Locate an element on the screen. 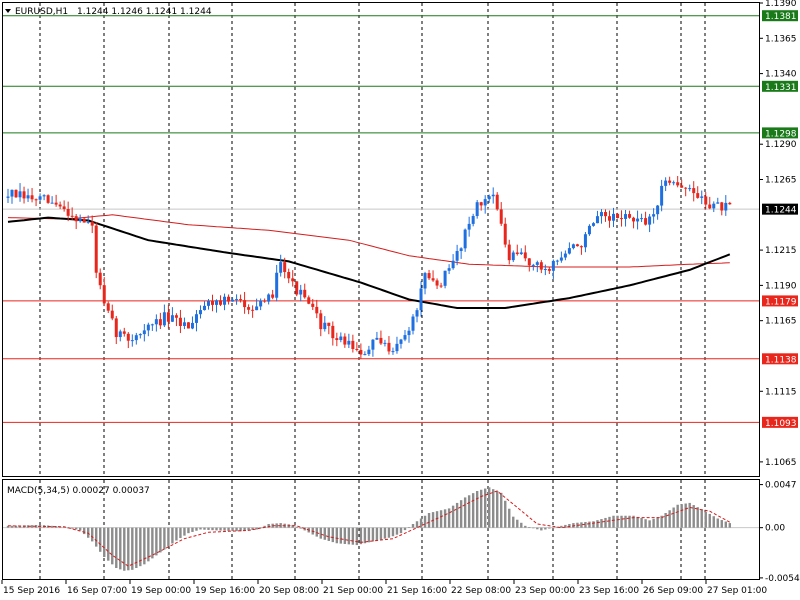  level-price-label: 1.1138 is located at coordinates (781, 360).